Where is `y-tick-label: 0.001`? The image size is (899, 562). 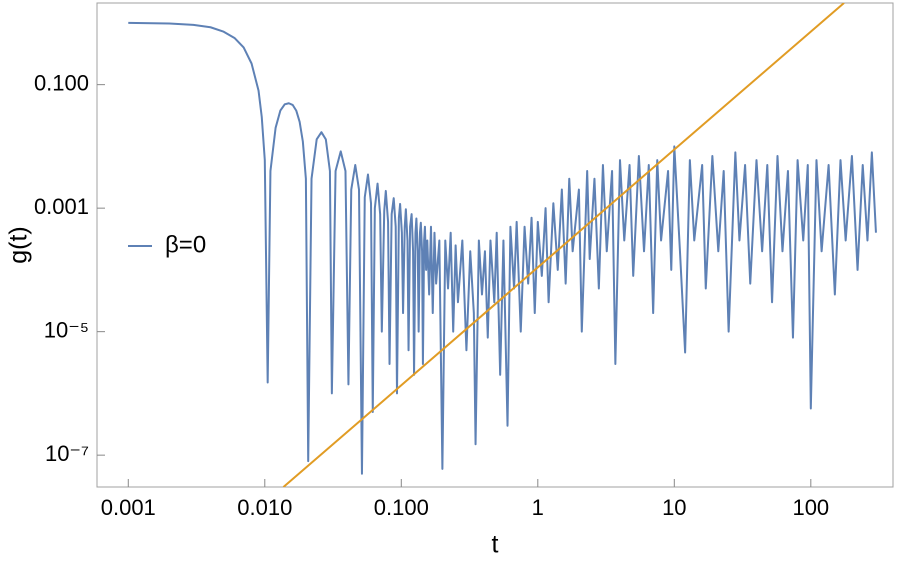
y-tick-label: 0.001 is located at coordinates (61, 206).